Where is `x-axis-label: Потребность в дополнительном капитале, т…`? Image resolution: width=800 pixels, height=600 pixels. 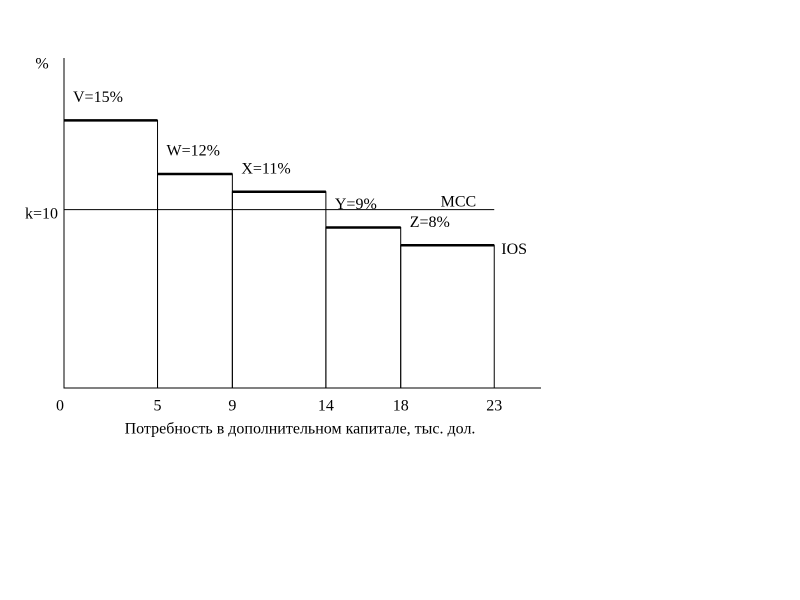
x-axis-label: Потребность в дополнительном капитале, т… is located at coordinates (300, 429).